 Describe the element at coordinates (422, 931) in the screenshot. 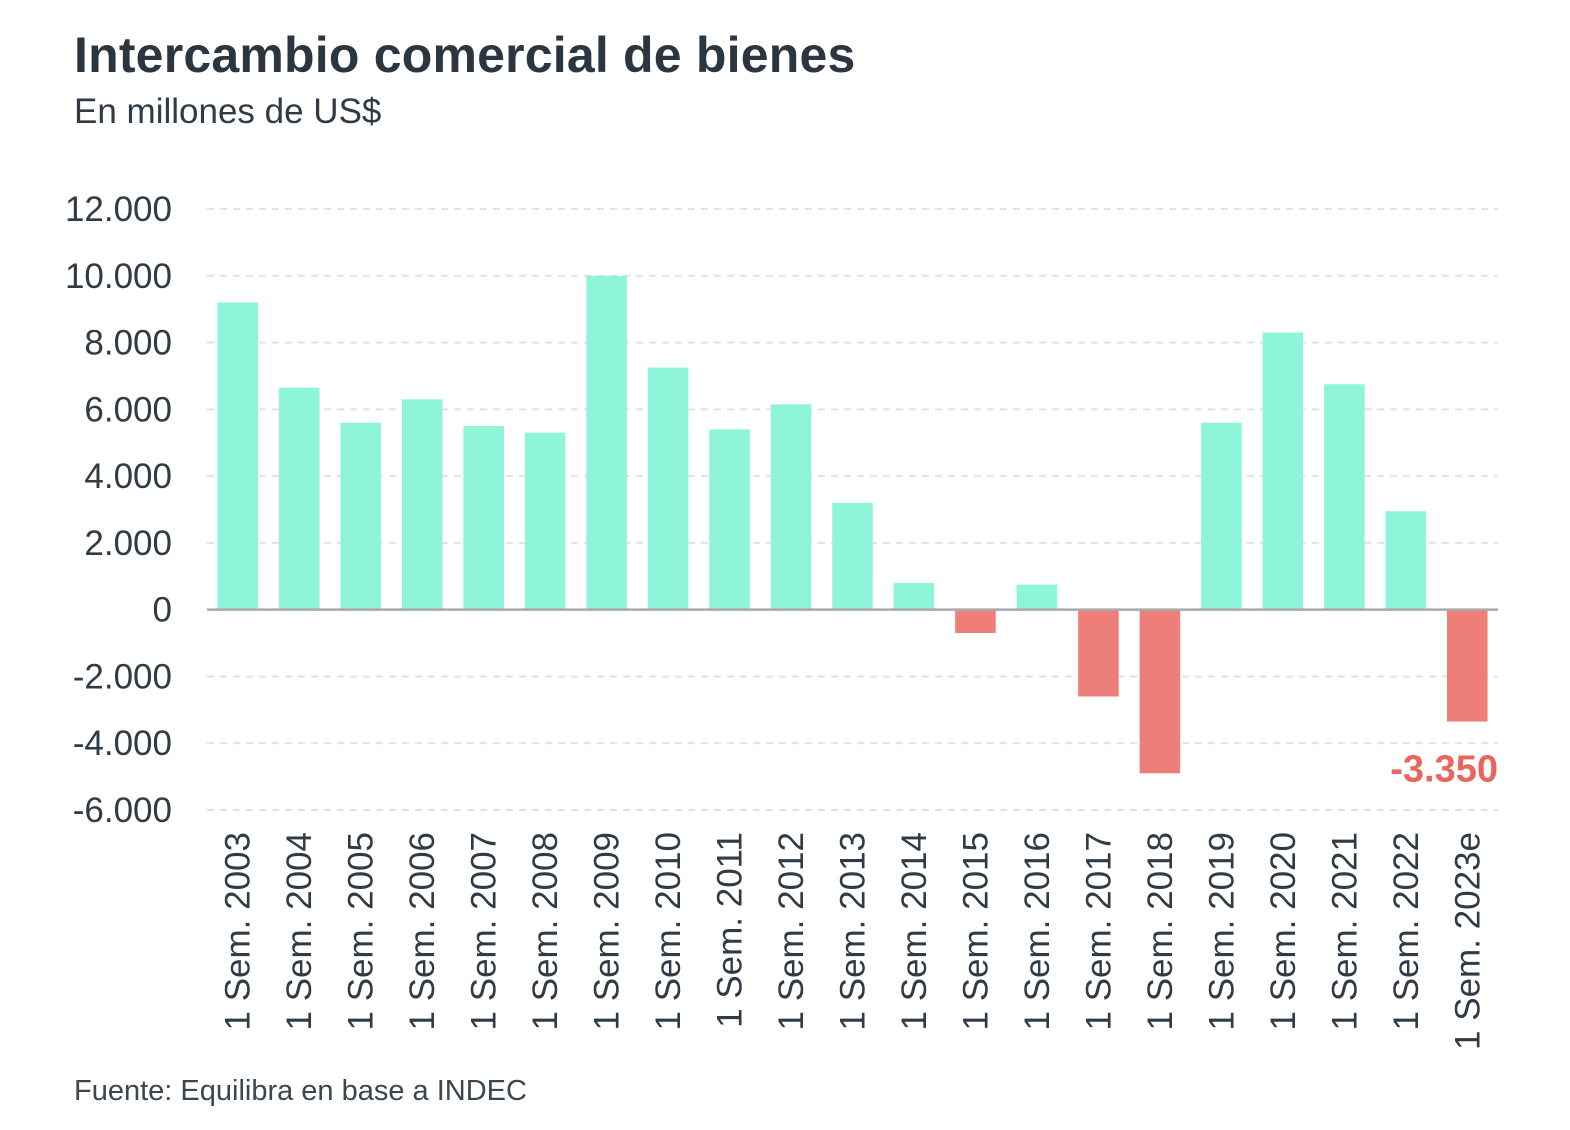

I see `x-tick-label: 1 Sem. 2006` at that location.